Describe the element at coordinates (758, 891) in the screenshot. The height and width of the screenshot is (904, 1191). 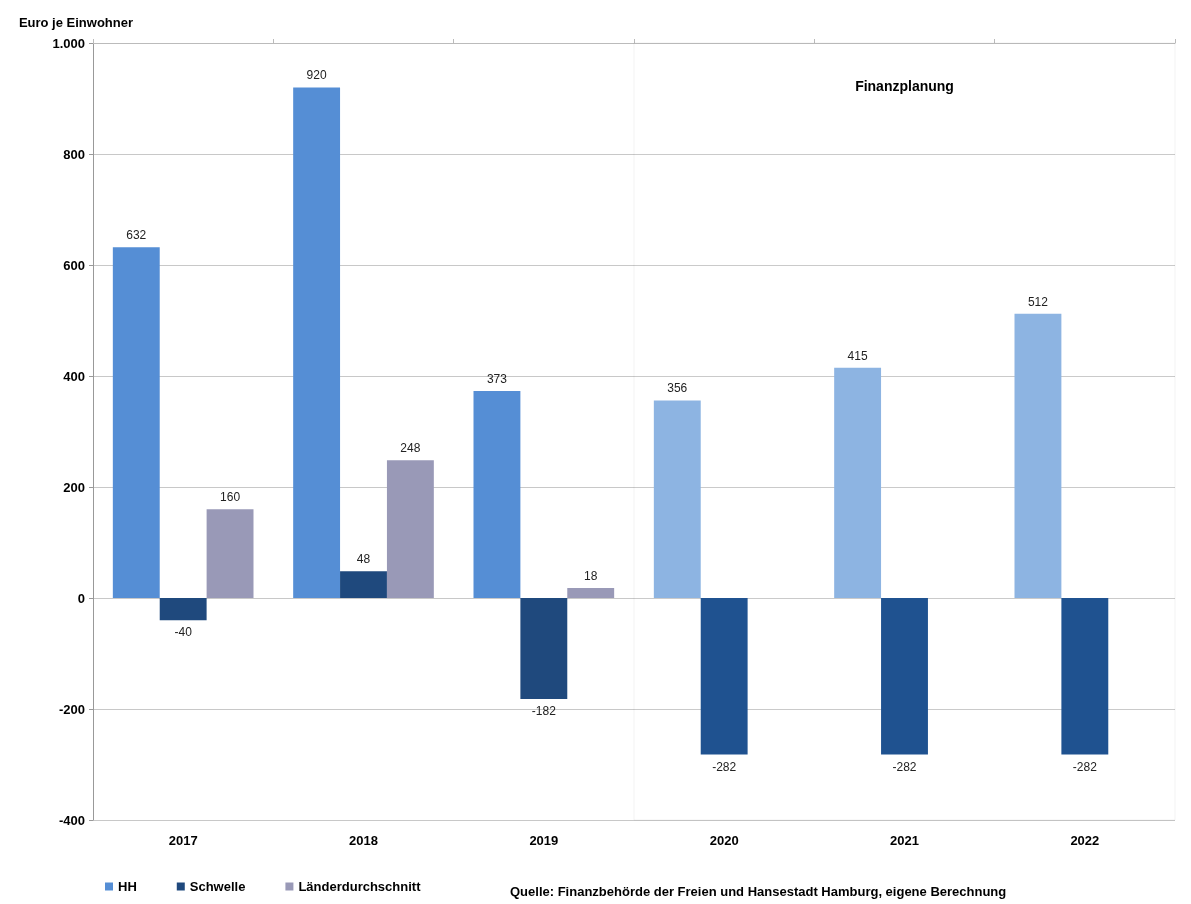
I see `source-note: Quelle: Finanzbehörde der Freien und Hansestadt Hamburg, eigene Berechnung` at that location.